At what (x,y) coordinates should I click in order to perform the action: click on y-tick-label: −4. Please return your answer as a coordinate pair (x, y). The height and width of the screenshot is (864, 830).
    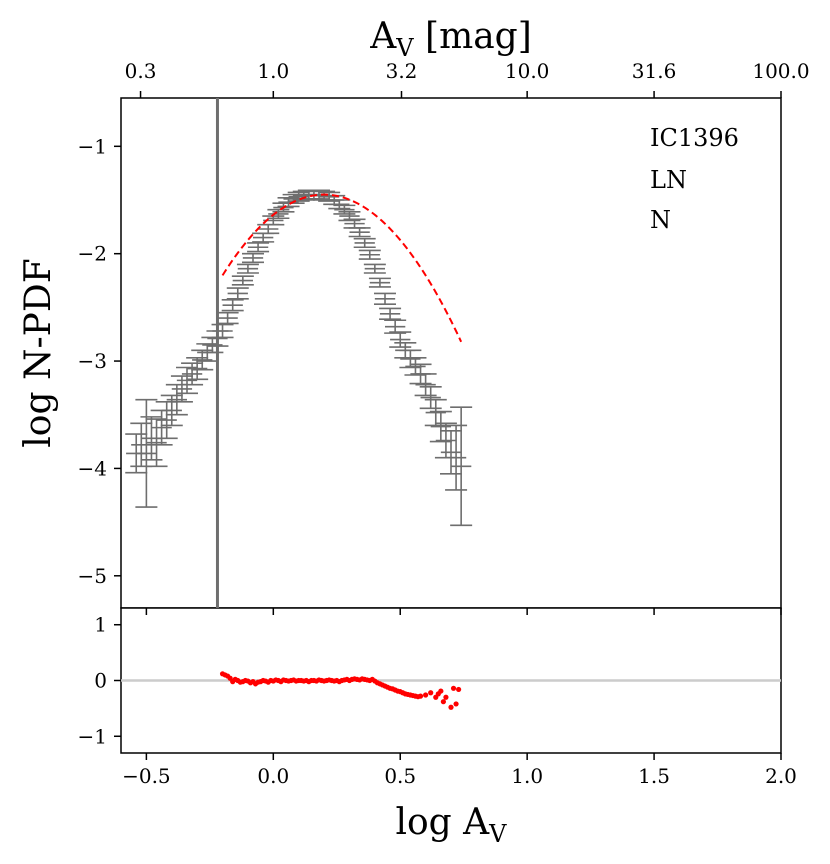
    Looking at the image, I should click on (92, 468).